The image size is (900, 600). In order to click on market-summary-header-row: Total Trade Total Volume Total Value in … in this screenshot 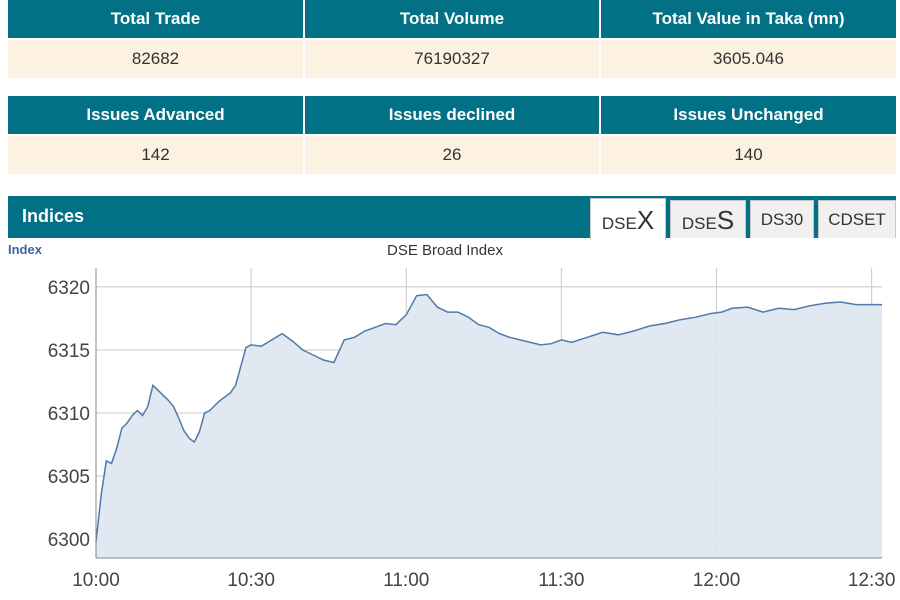, I will do `click(452, 19)`.